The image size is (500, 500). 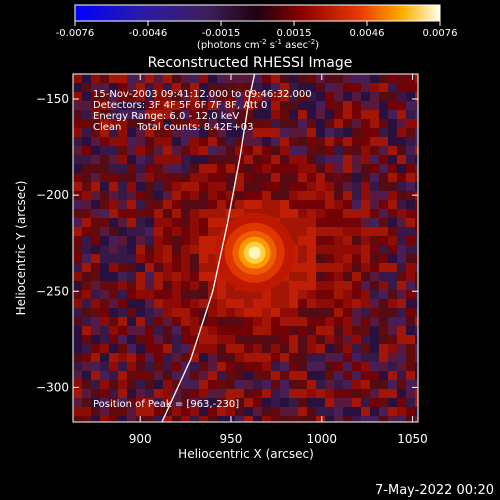 What do you see at coordinates (75, 33) in the screenshot?
I see `colorbar-tick-label: -0.0076` at bounding box center [75, 33].